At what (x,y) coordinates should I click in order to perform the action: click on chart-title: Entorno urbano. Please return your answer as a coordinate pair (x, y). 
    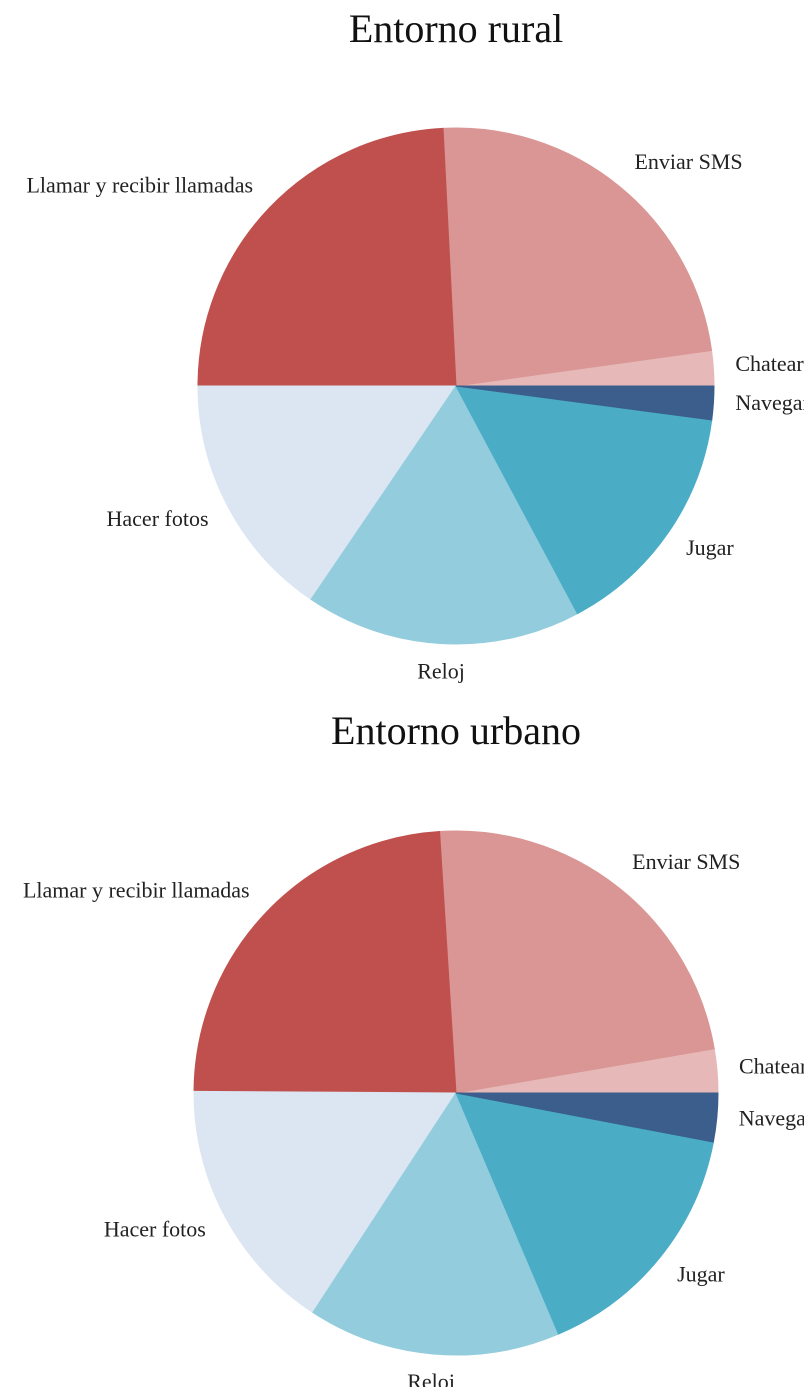
    Looking at the image, I should click on (456, 730).